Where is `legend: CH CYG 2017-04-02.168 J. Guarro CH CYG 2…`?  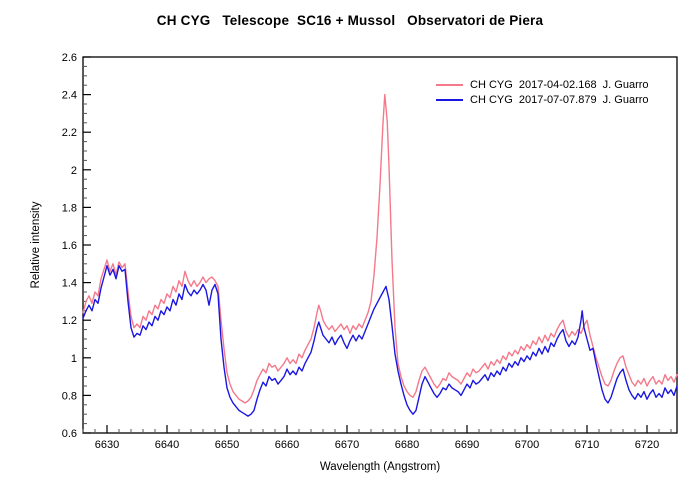 legend: CH CYG 2017-04-02.168 J. Guarro CH CYG 2… is located at coordinates (542, 92).